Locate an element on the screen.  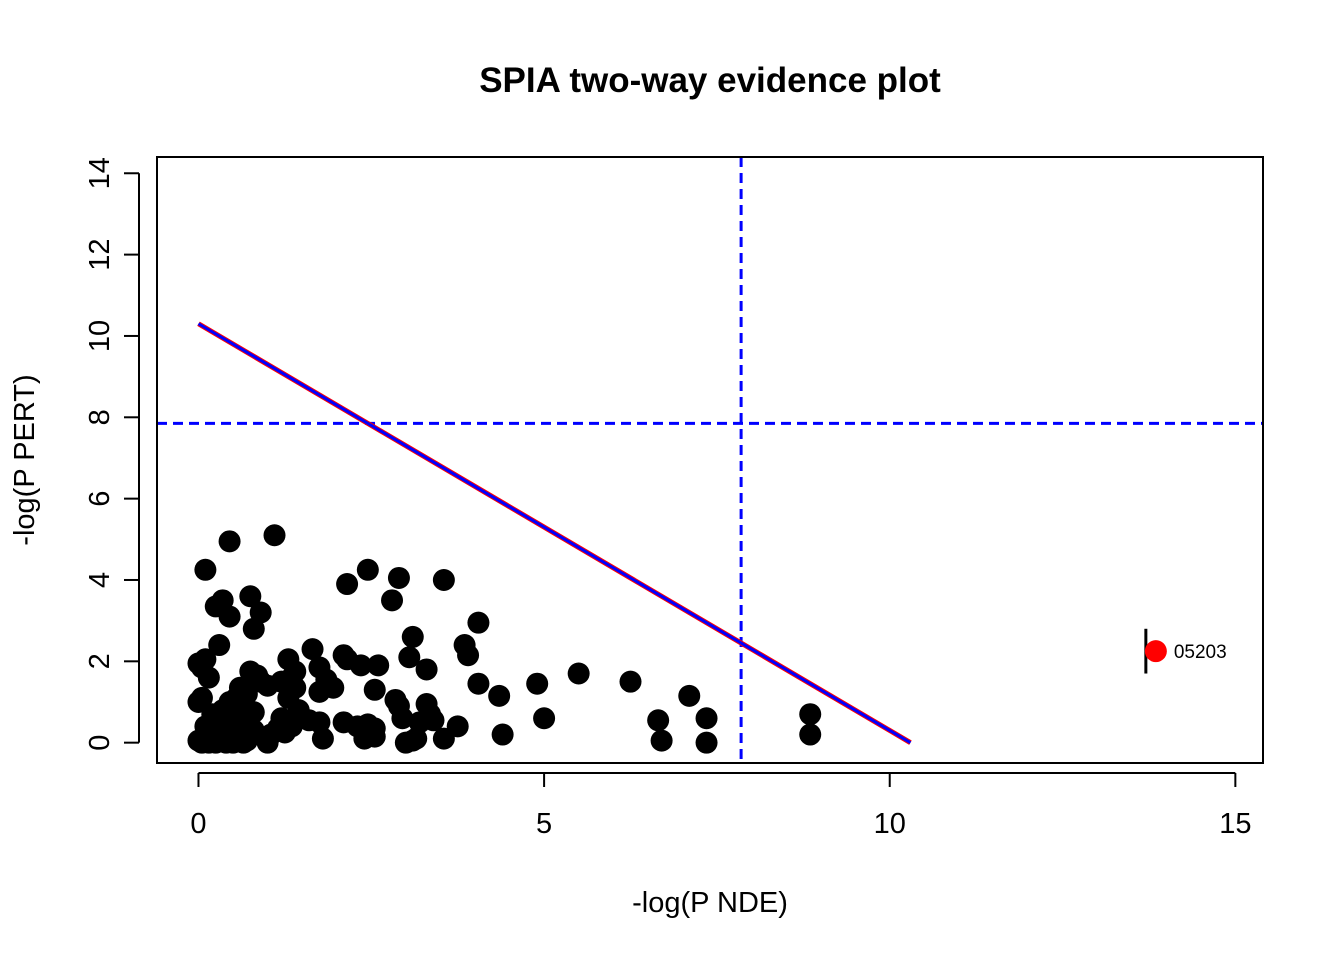
y-axis-label: -log(P PERT) is located at coordinates (25, 459).